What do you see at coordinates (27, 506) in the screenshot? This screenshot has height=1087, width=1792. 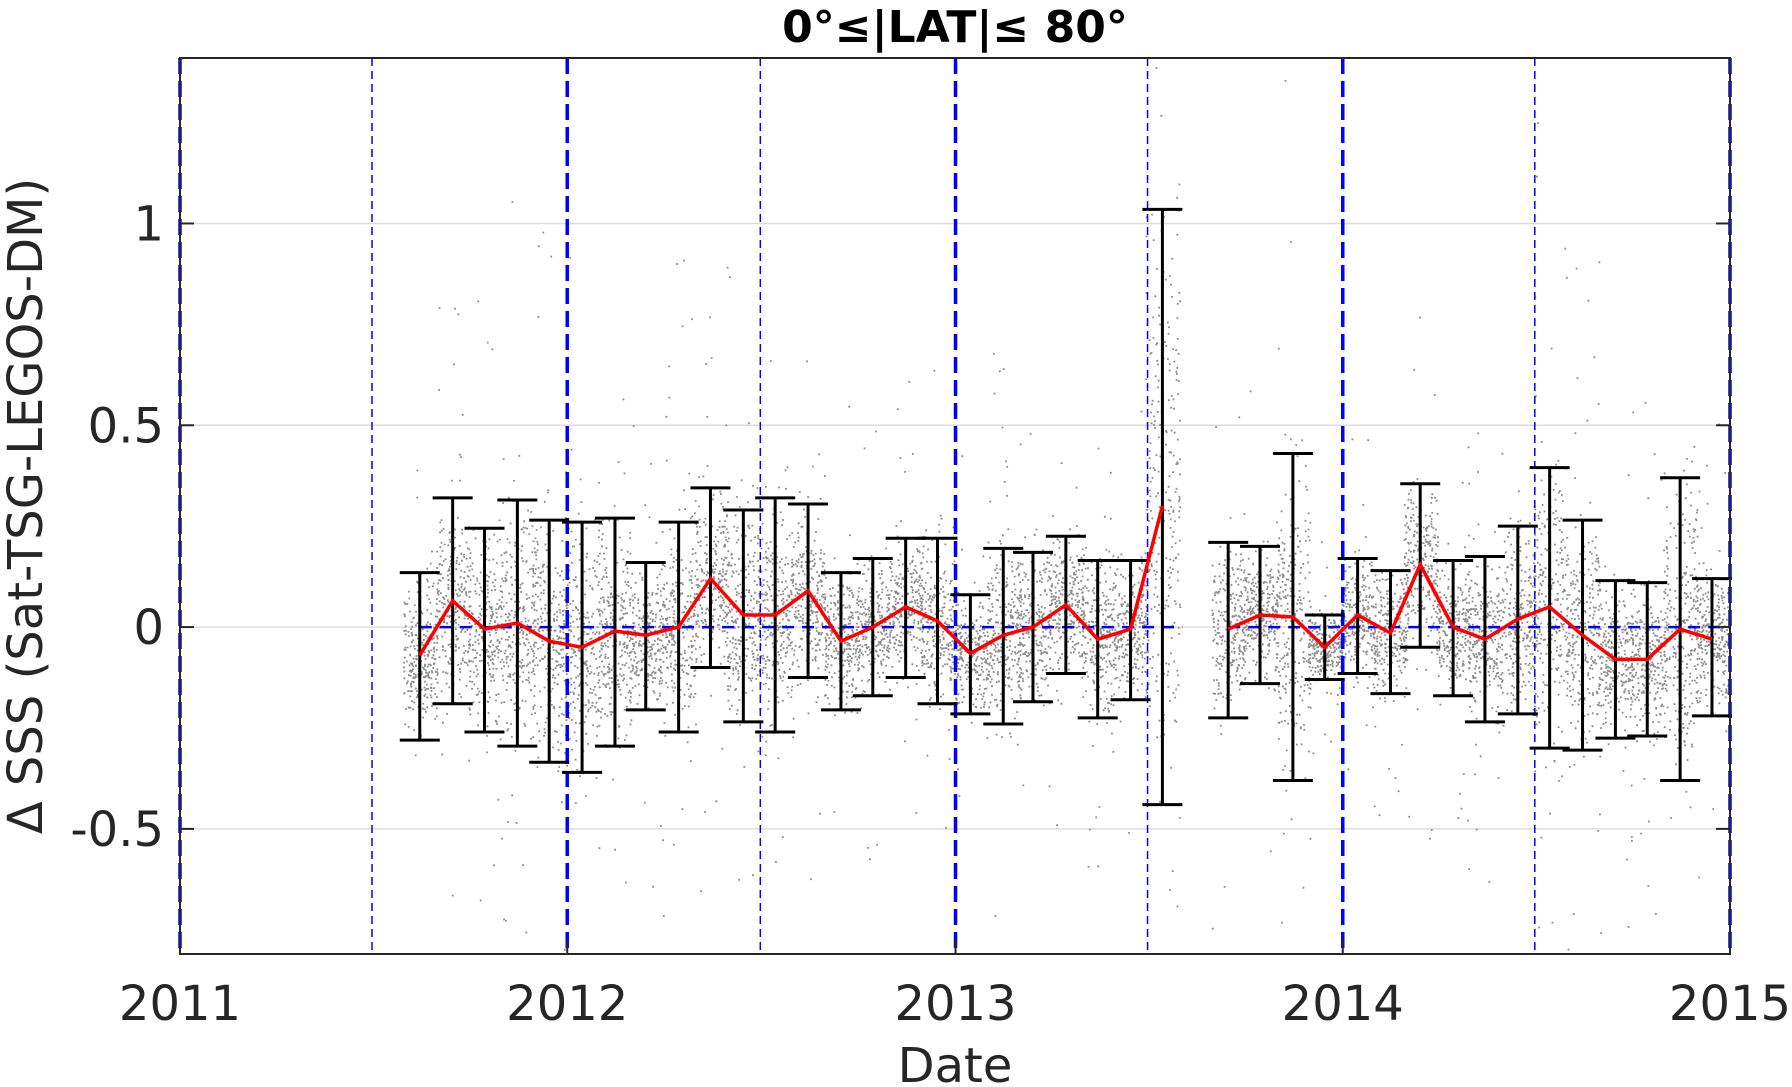 I see `y-axis-title: Δ SSS (Sat-TSG-LEGOS-DM)` at bounding box center [27, 506].